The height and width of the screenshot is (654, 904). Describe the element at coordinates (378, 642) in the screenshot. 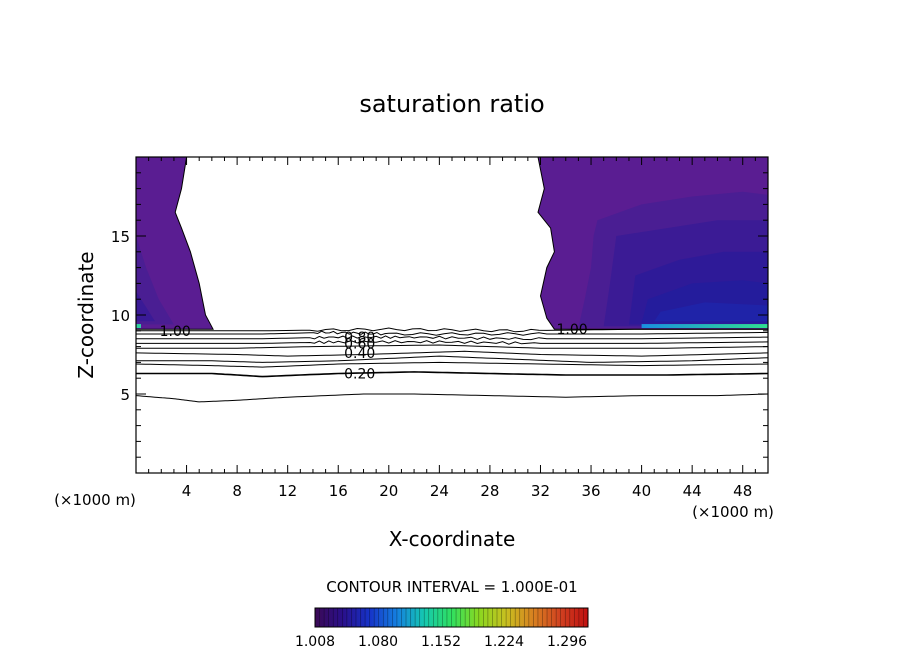

I see `colorbar-label: 1.080` at that location.